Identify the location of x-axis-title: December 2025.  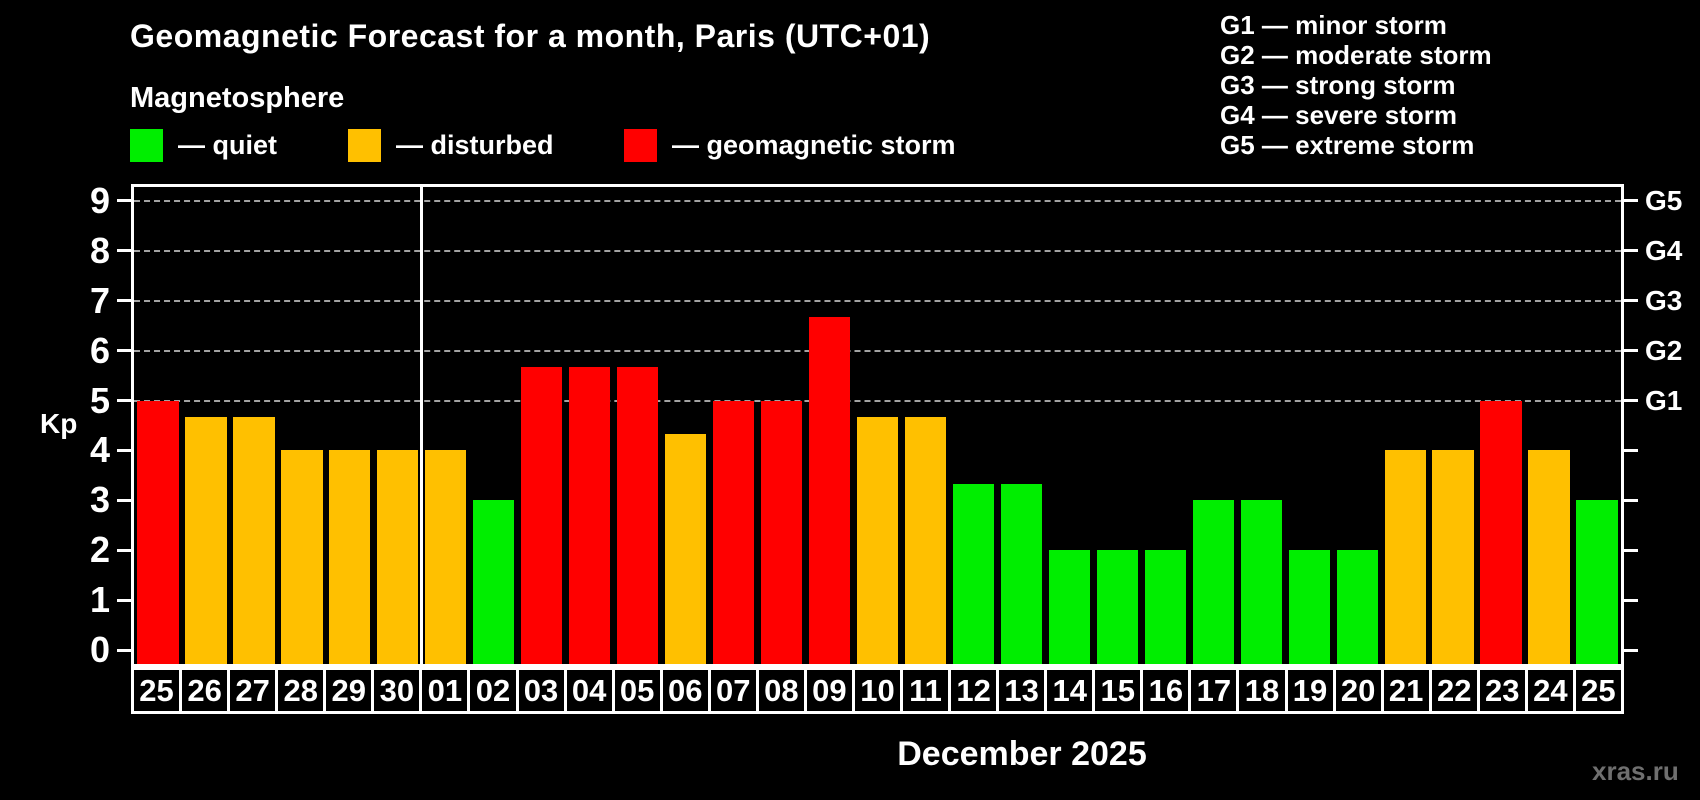
(1022, 754).